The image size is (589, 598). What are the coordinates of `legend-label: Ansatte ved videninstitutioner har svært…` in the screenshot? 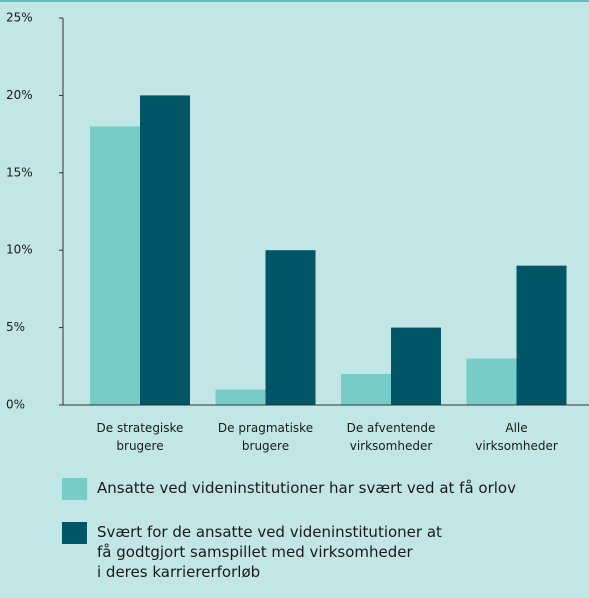 It's located at (306, 488).